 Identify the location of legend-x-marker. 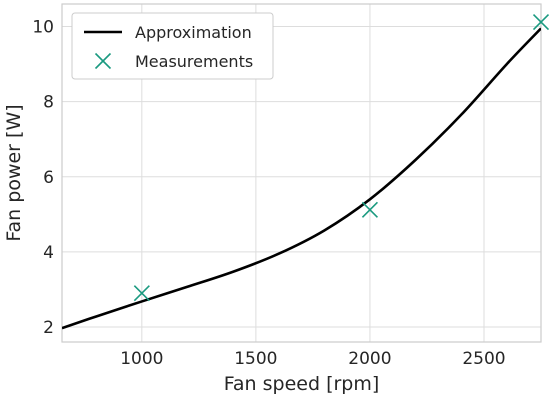
(103, 61).